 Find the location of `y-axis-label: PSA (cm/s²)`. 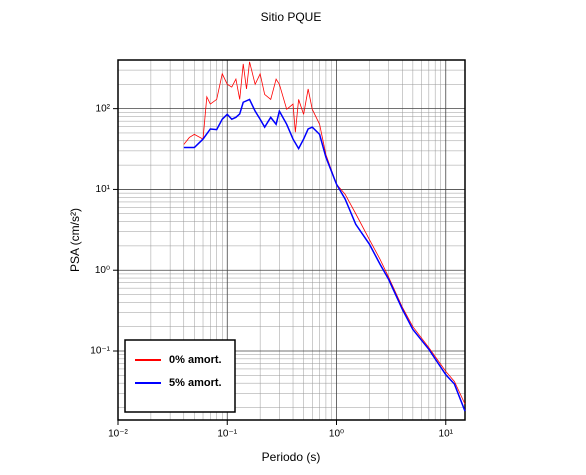

y-axis-label: PSA (cm/s²) is located at coordinates (75, 240).